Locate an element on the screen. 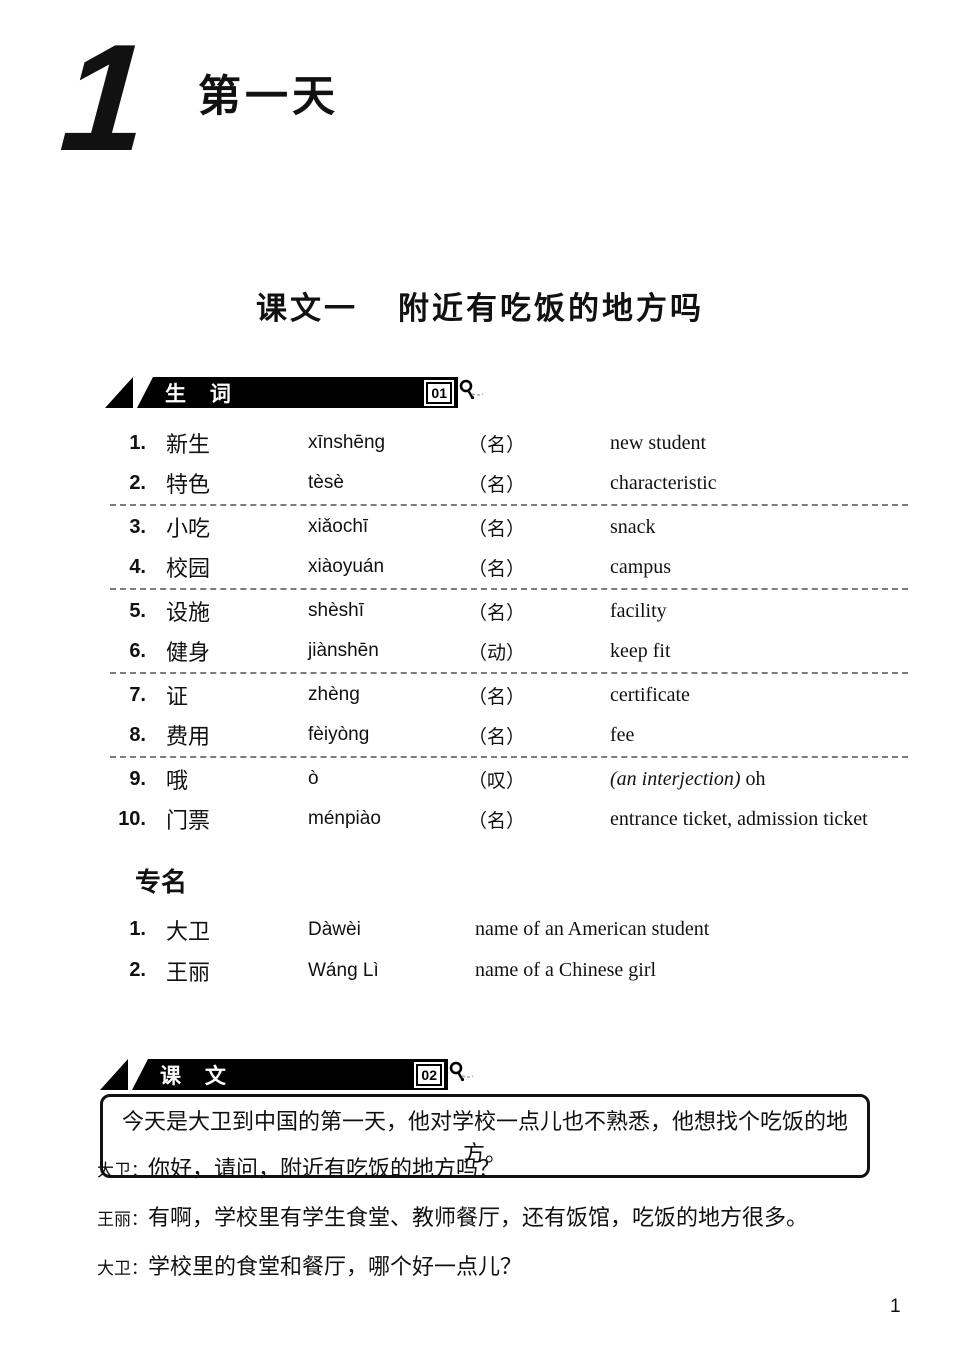 The height and width of the screenshot is (1369, 960). vocab-number: 9. is located at coordinates (137, 778).